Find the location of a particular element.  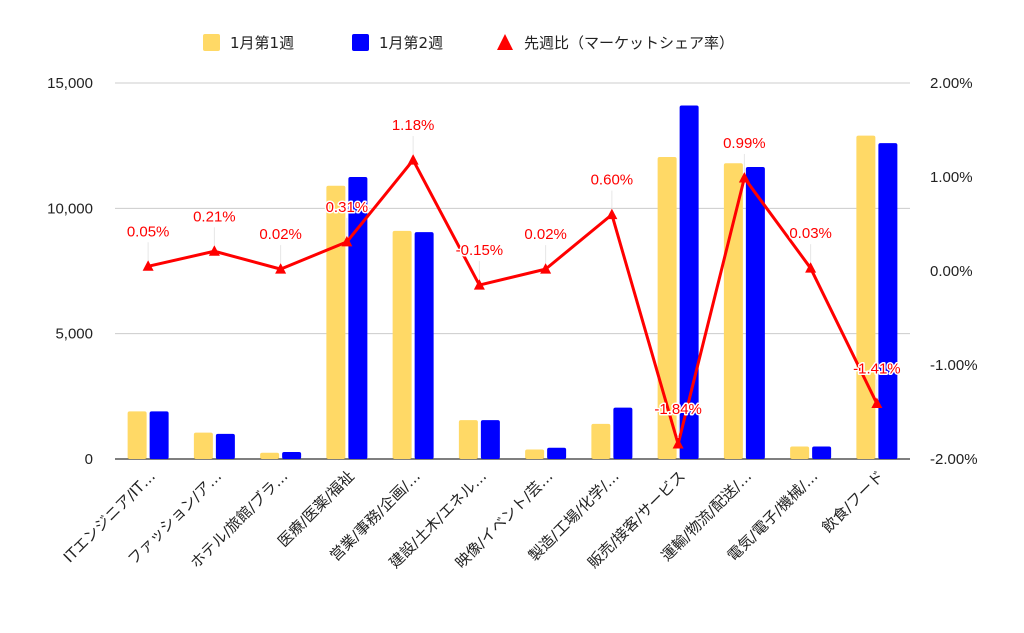

data-label: -1.84% is located at coordinates (678, 409).